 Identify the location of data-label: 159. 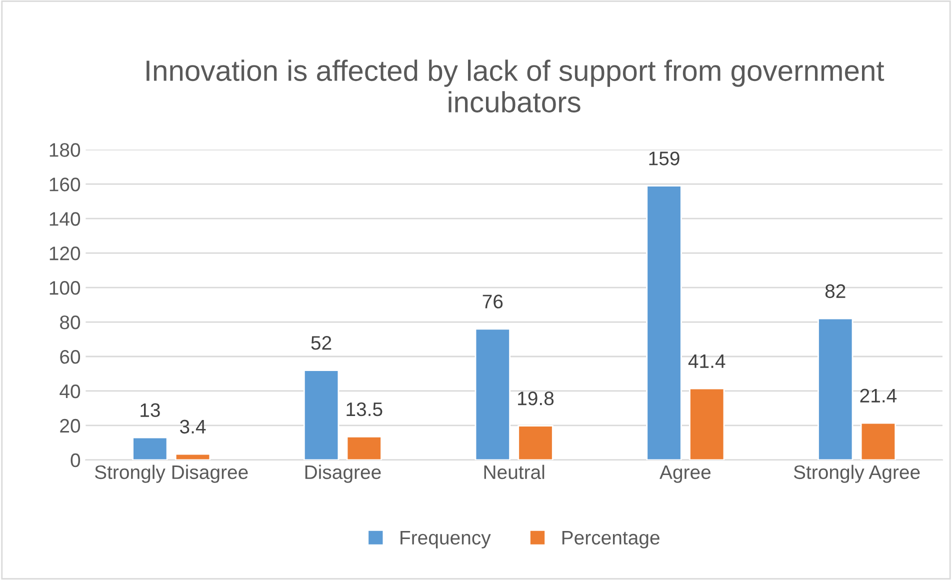
(664, 159).